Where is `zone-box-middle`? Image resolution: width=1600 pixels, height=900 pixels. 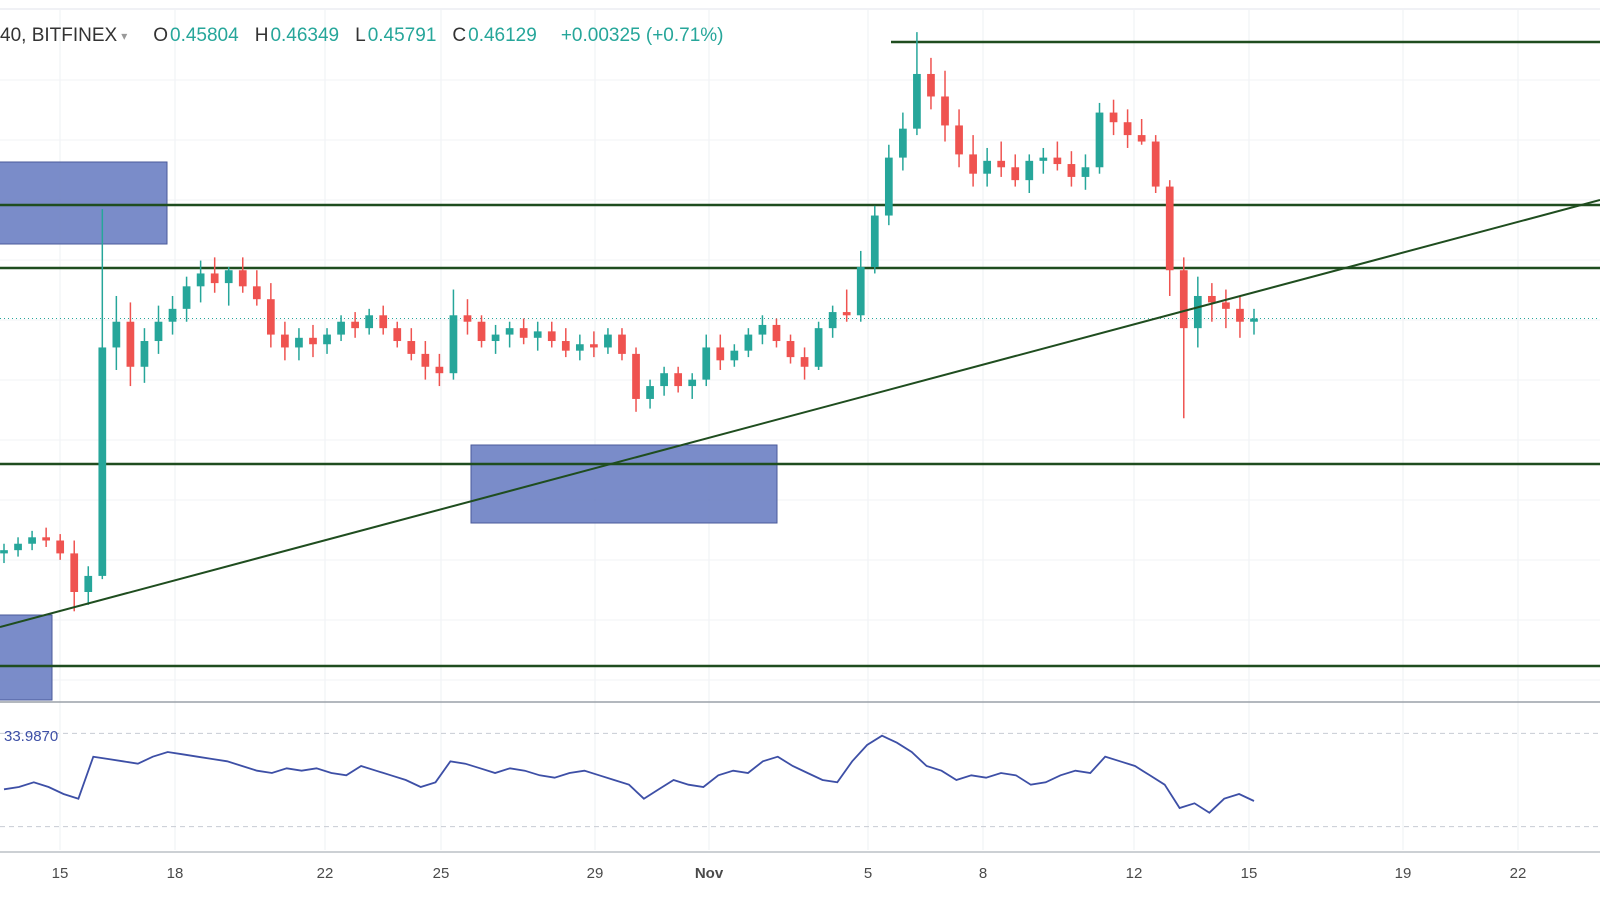 zone-box-middle is located at coordinates (624, 484).